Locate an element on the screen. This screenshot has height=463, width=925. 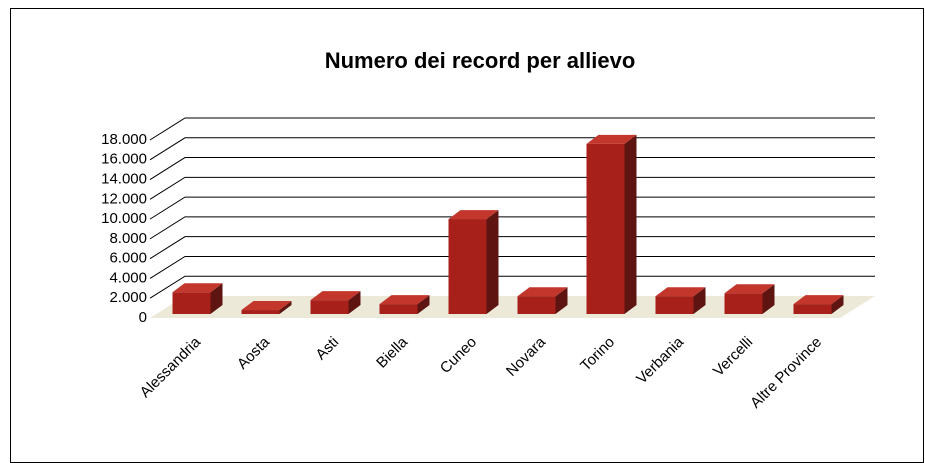
y-tick-label: 6.000 is located at coordinates (128, 258).